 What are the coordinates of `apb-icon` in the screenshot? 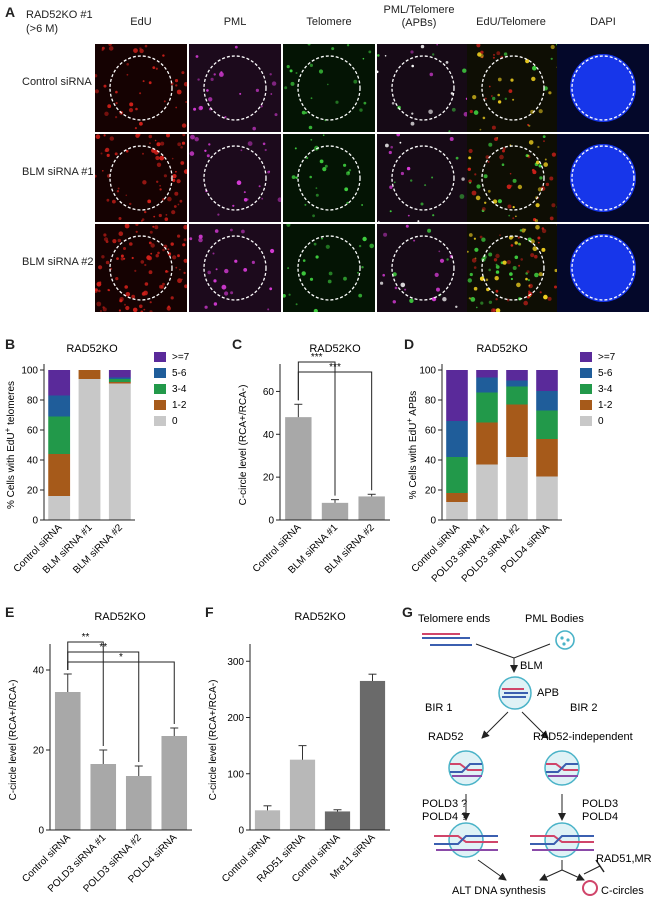 It's located at (515, 693).